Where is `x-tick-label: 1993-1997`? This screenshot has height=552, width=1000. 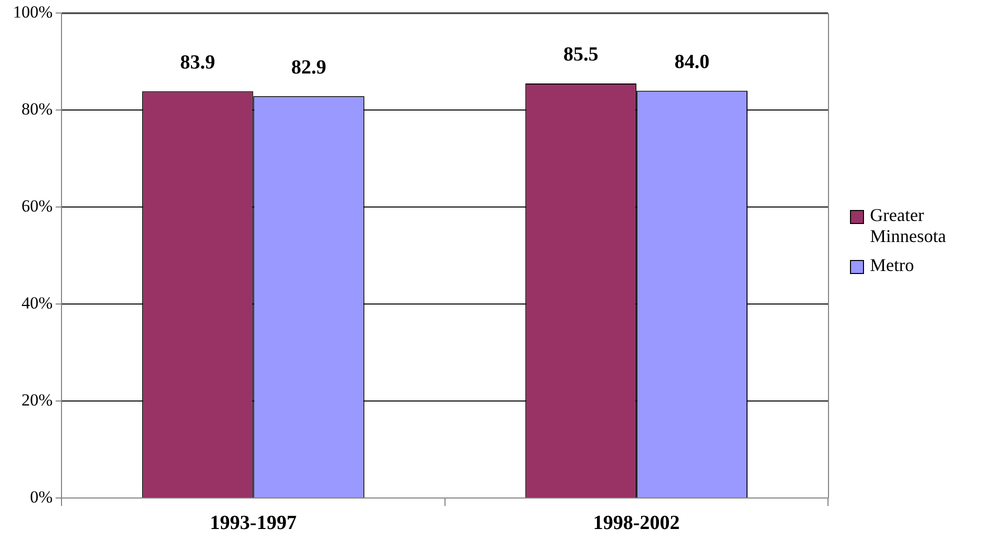 x-tick-label: 1993-1997 is located at coordinates (253, 523).